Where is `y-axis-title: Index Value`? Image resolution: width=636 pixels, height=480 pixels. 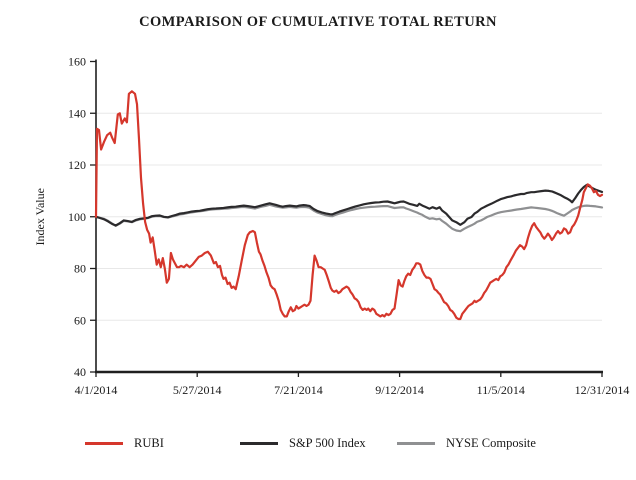 y-axis-title: Index Value is located at coordinates (40, 216).